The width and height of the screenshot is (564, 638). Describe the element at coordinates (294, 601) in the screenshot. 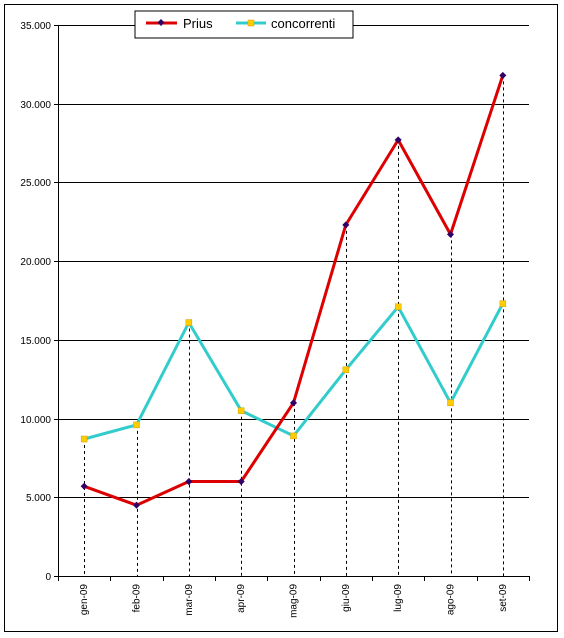

I see `x-tick-label: mag-09` at that location.